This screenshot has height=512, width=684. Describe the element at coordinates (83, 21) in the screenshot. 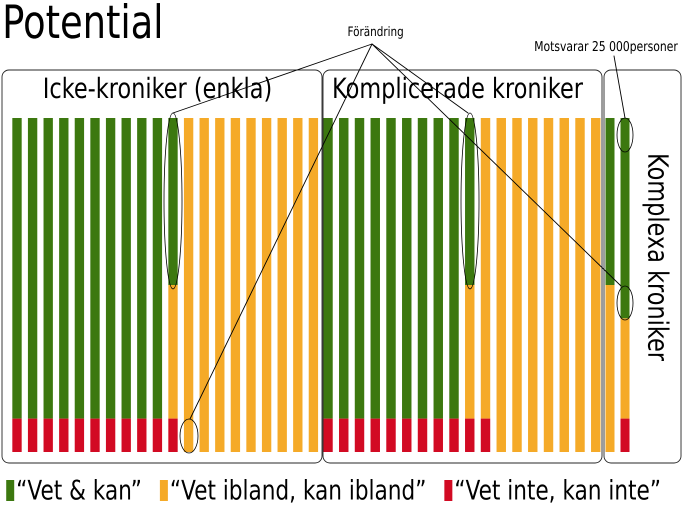

I see `chart-title: Potential` at that location.